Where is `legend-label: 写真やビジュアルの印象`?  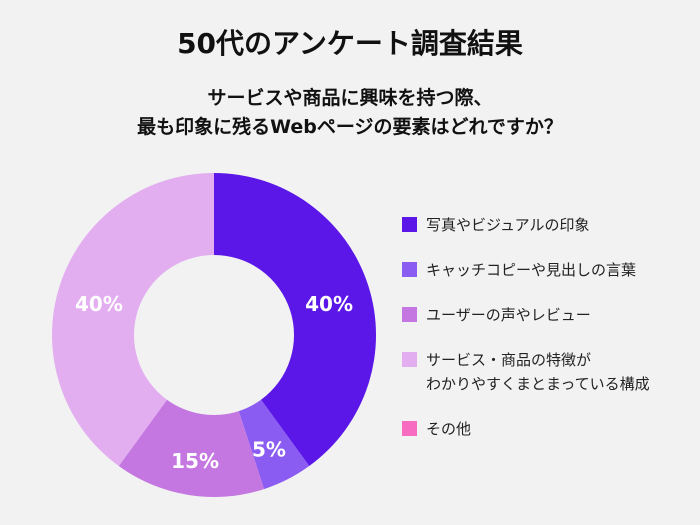 legend-label: 写真やビジュアルの印象 is located at coordinates (508, 225).